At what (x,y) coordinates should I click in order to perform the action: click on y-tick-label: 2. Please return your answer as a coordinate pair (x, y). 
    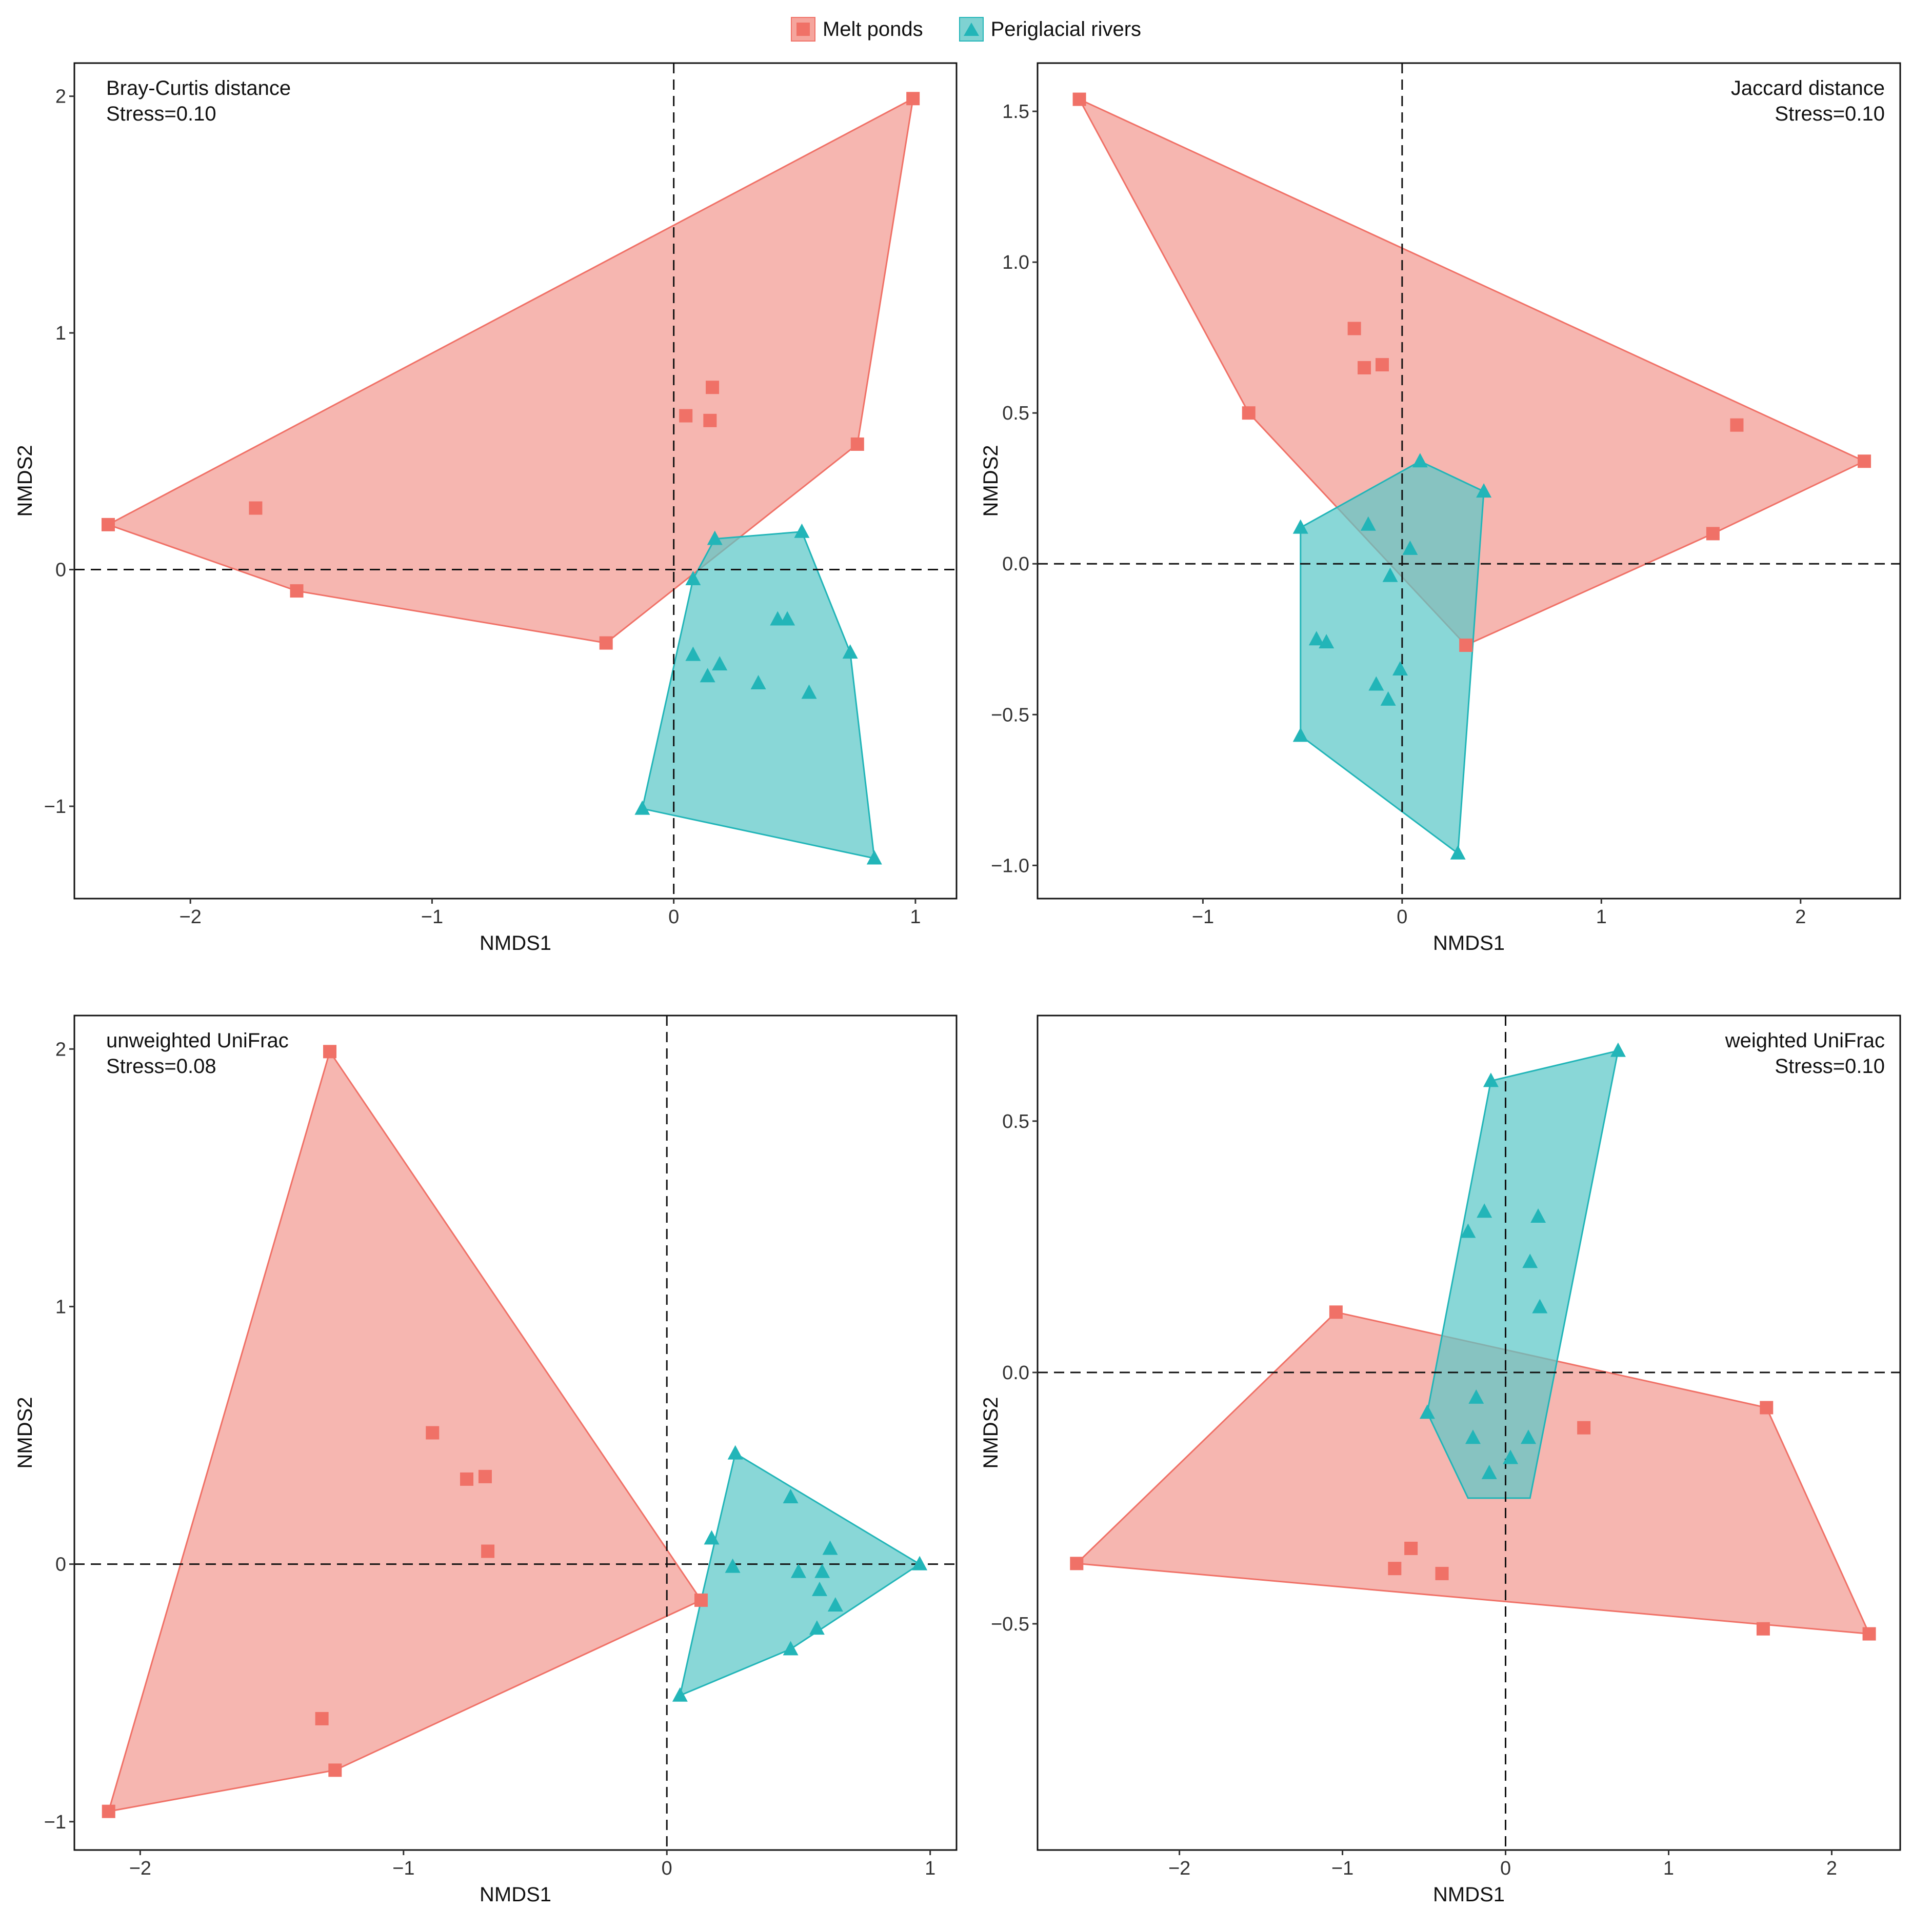
    Looking at the image, I should click on (61, 1049).